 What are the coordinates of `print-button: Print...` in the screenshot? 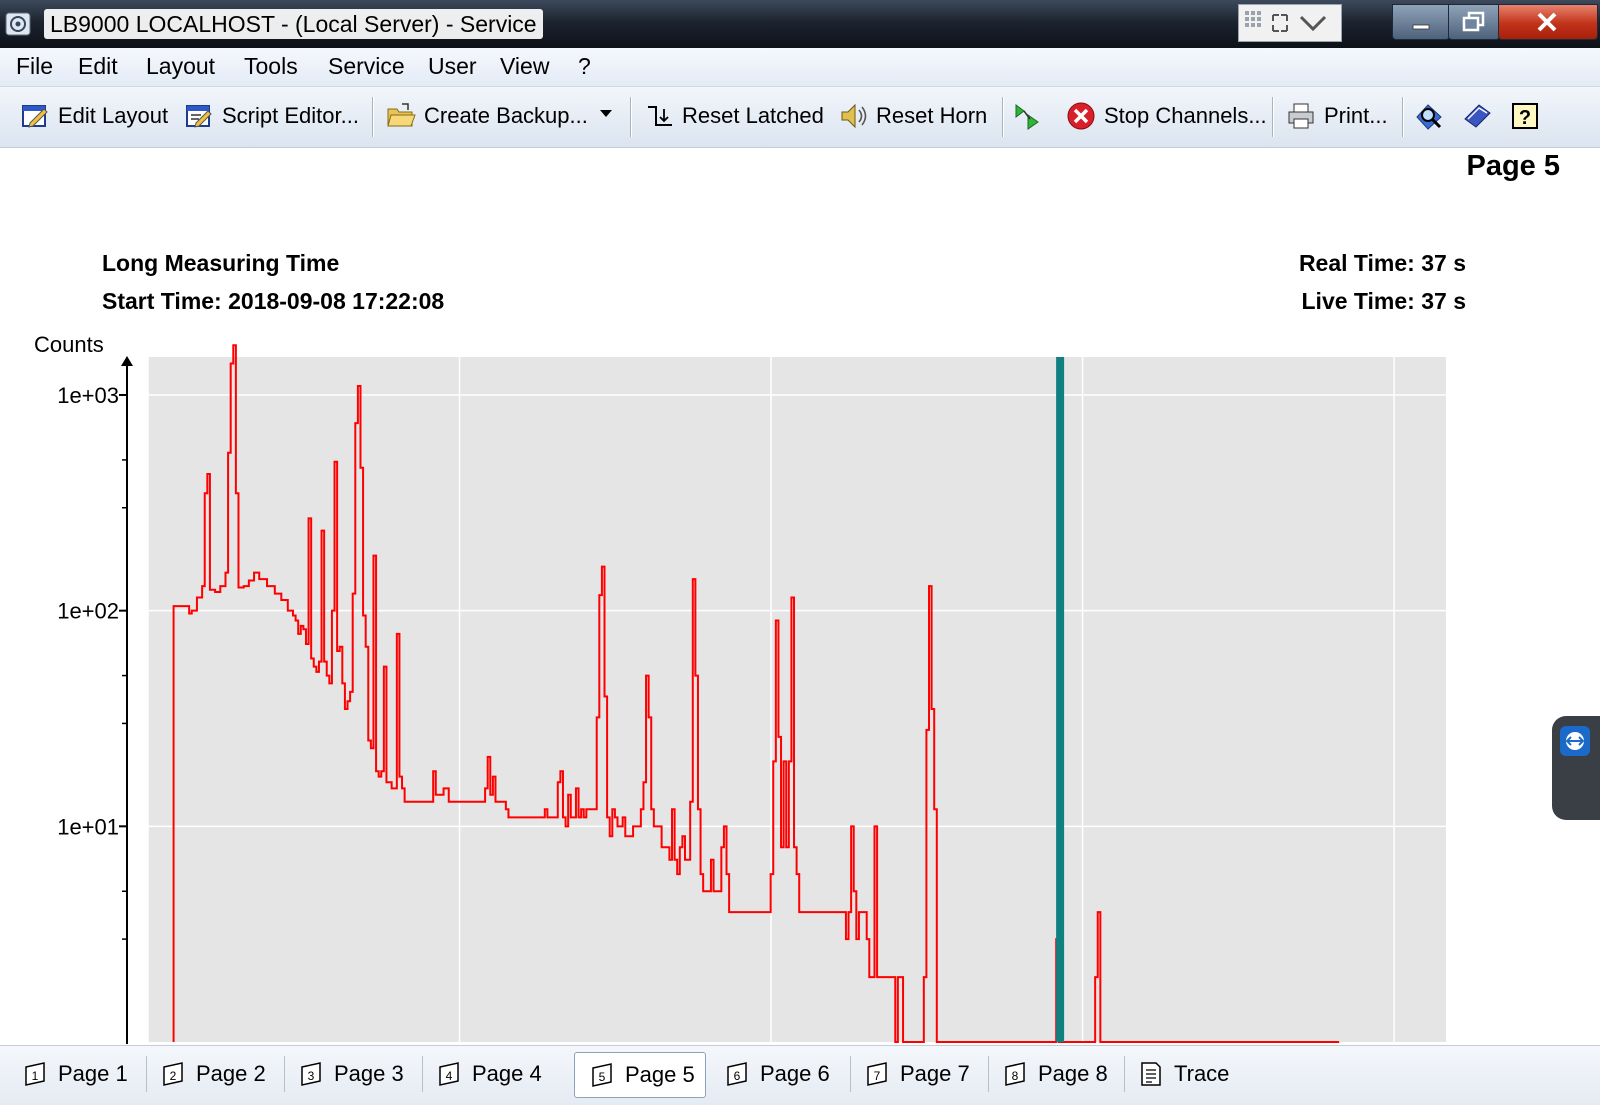 It's located at (1337, 116).